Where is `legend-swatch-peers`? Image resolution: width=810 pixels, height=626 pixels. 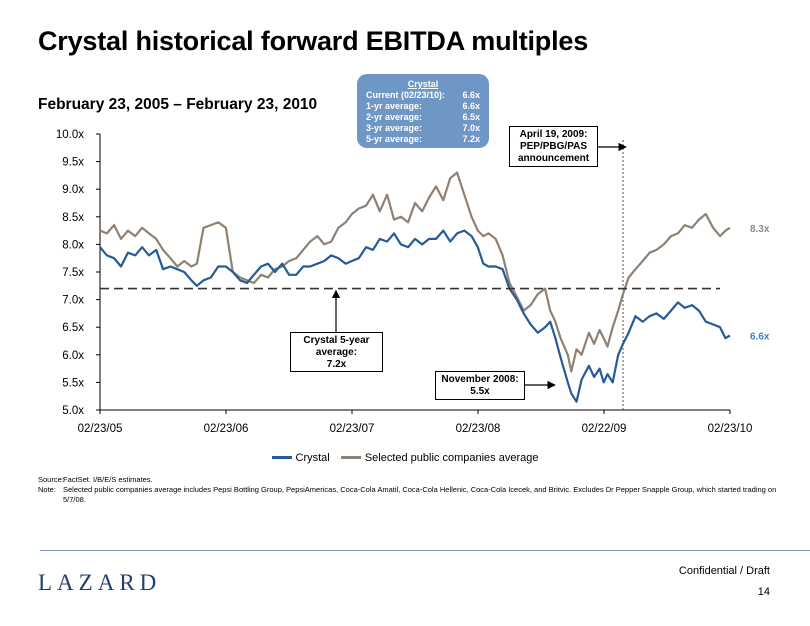
legend-swatch-peers is located at coordinates (350, 457).